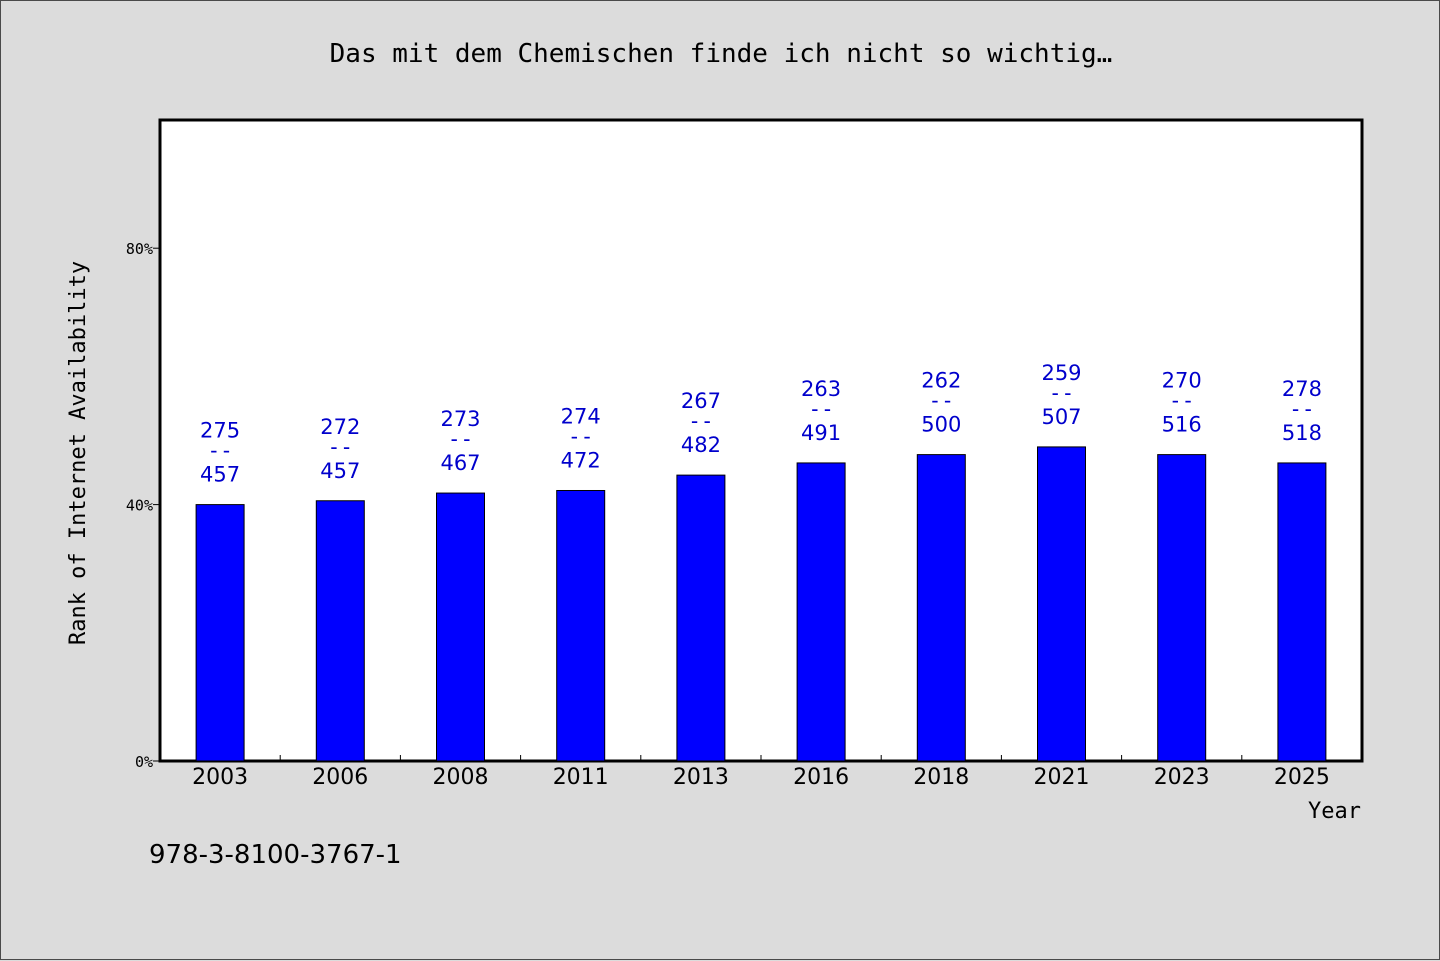  Describe the element at coordinates (1301, 409) in the screenshot. I see `data-label-sep-2025: --` at that location.